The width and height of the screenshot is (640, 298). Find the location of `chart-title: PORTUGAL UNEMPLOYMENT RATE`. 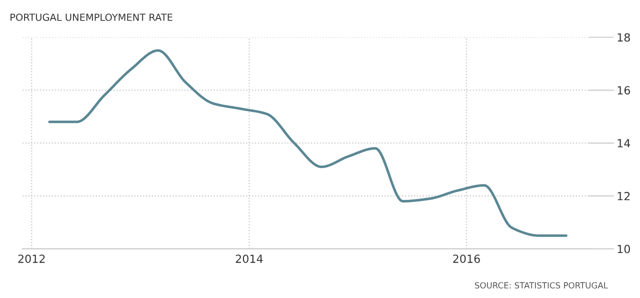

chart-title: PORTUGAL UNEMPLOYMENT RATE is located at coordinates (91, 17).